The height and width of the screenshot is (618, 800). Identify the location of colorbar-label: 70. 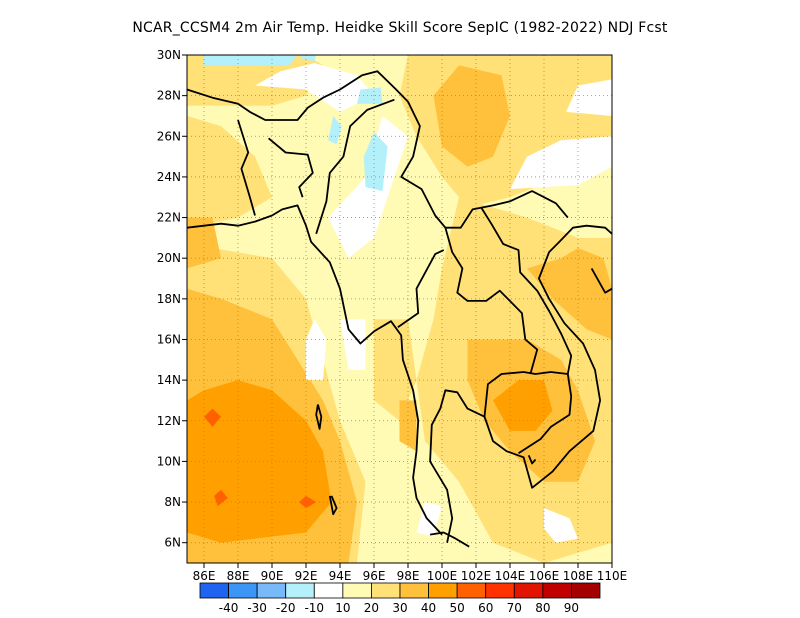
(514, 608).